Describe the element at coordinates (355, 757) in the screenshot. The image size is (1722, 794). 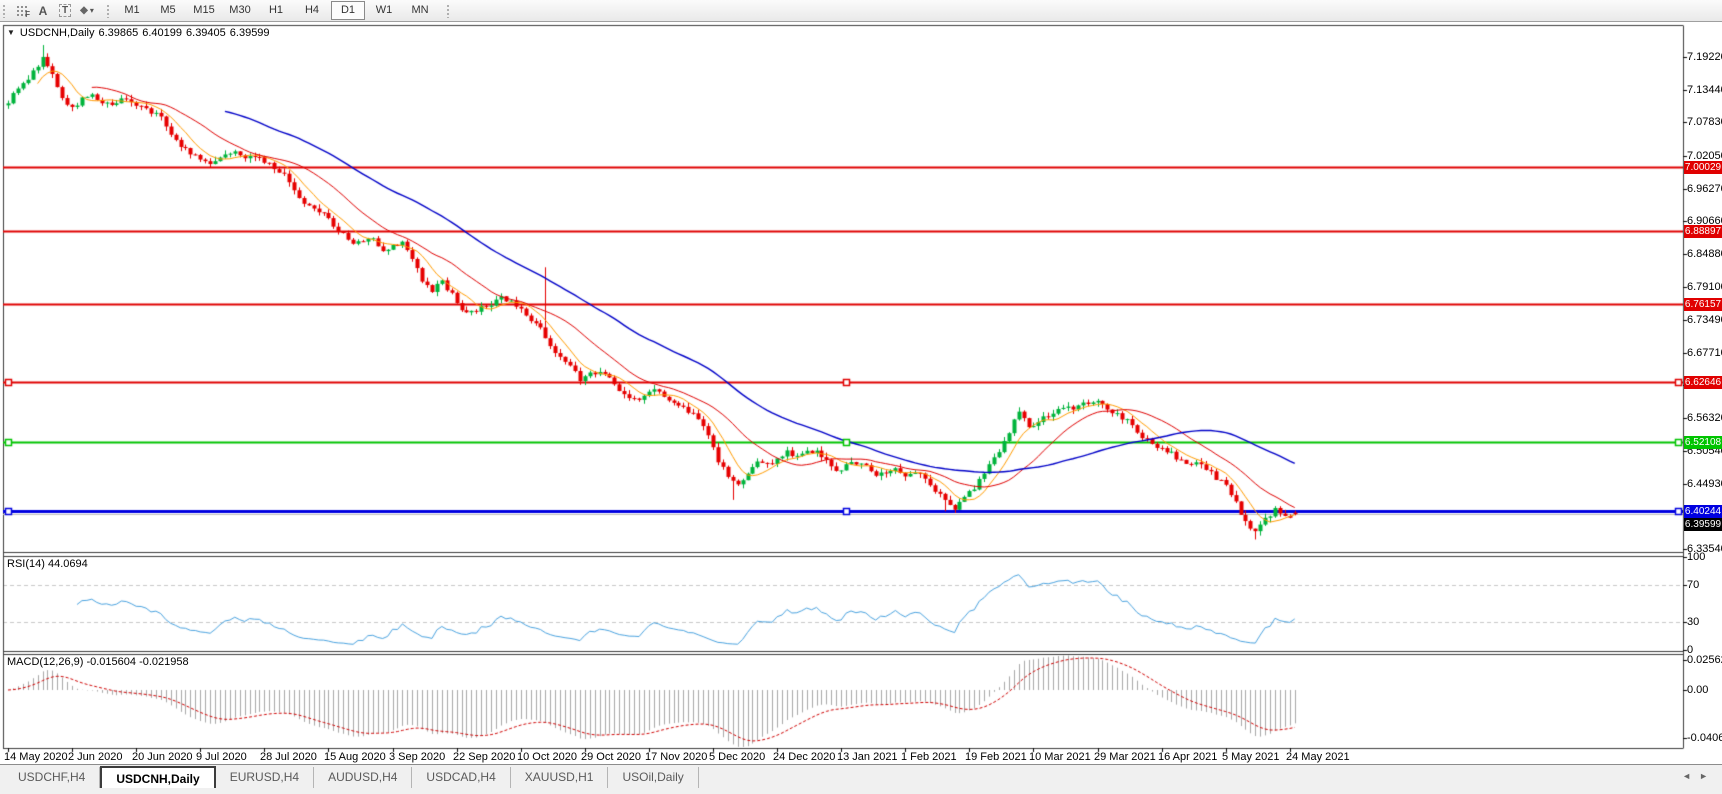
I see `date-tick-label: 15 Aug 2020` at that location.